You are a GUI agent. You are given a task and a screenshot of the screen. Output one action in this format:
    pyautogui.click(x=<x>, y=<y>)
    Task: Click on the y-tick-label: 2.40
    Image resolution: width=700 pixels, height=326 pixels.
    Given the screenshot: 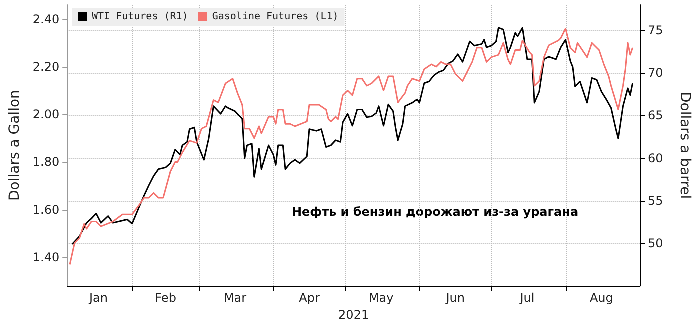 What is the action you would take?
    pyautogui.click(x=46, y=19)
    